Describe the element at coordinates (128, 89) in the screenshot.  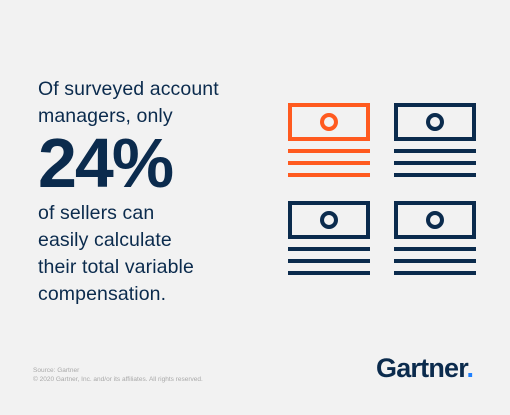
I see `headline-line-1: Of surveyed account` at that location.